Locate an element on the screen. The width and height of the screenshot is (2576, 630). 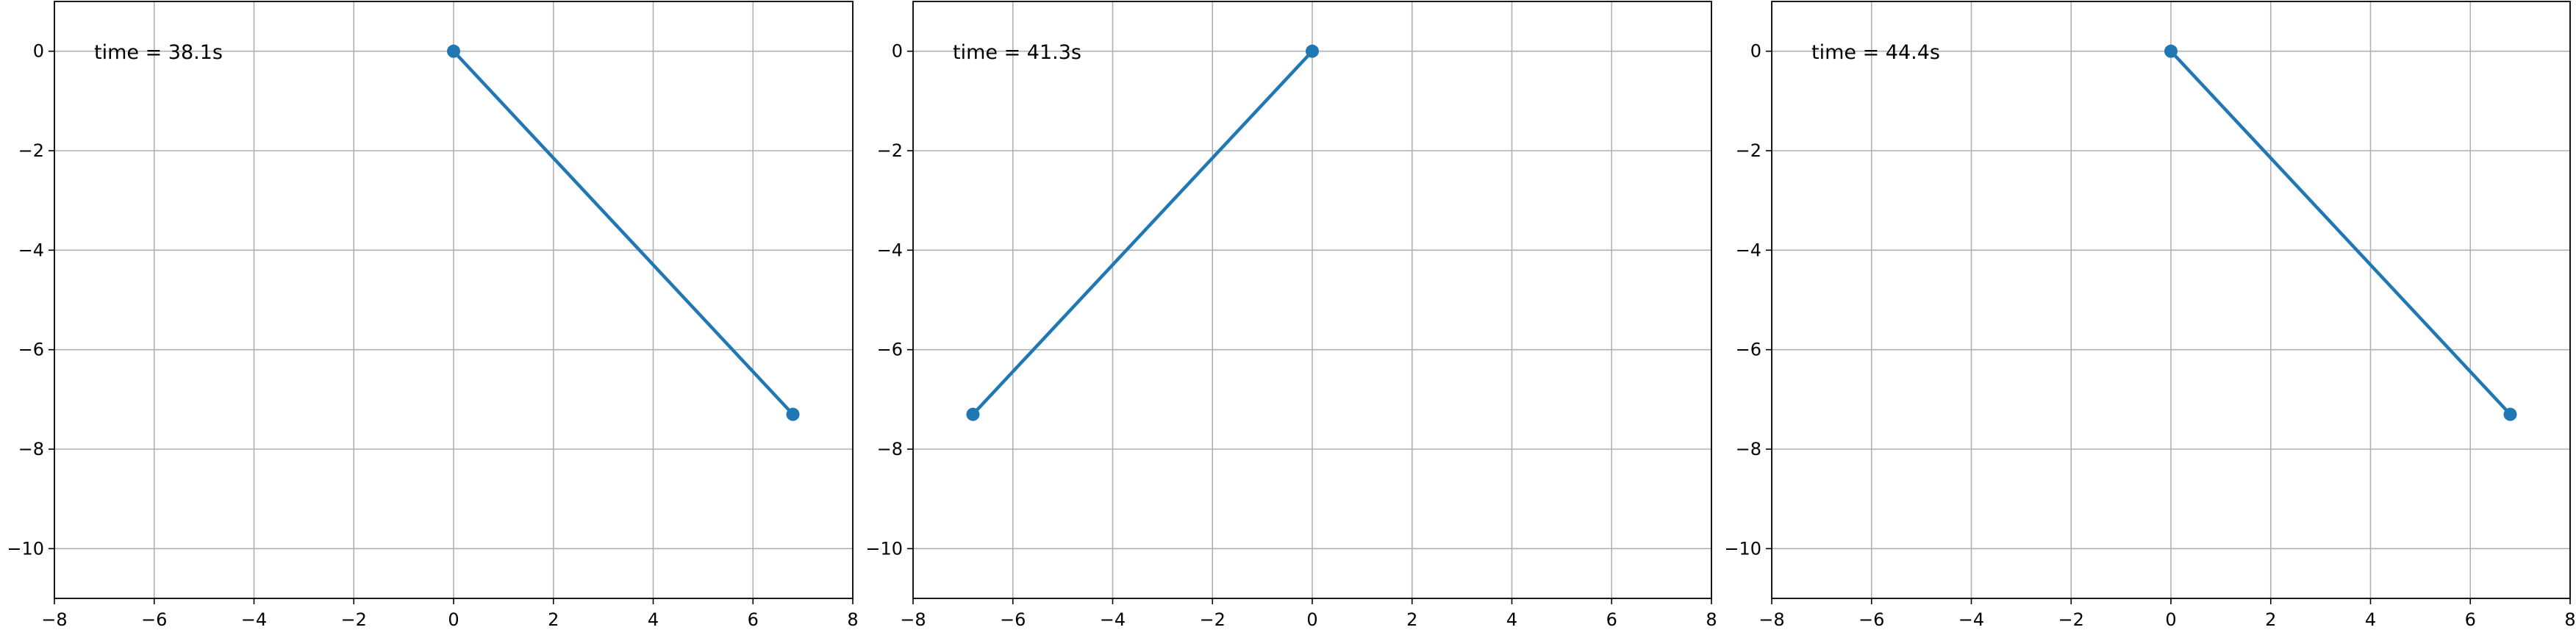
time-annotation: time = 44.4s is located at coordinates (1875, 52).